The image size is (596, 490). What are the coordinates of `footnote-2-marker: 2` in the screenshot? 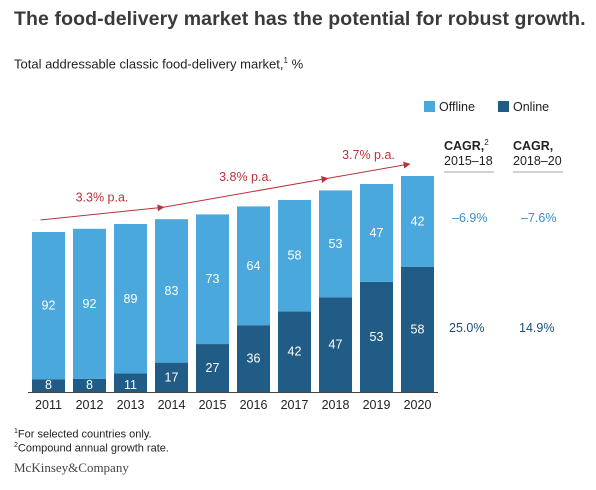 It's located at (16, 445).